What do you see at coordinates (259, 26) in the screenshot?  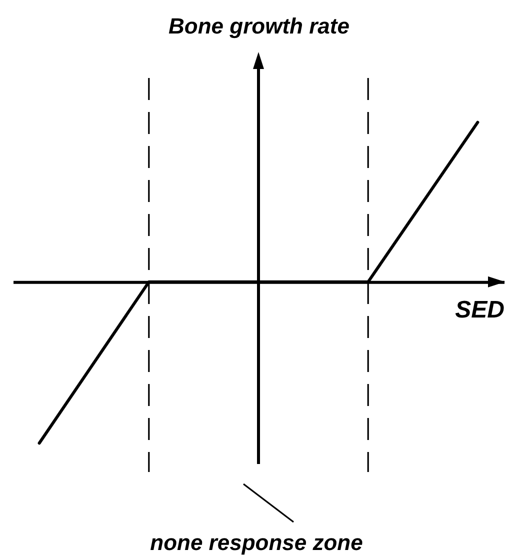 I see `y-axis-title: Bone growth rate` at bounding box center [259, 26].